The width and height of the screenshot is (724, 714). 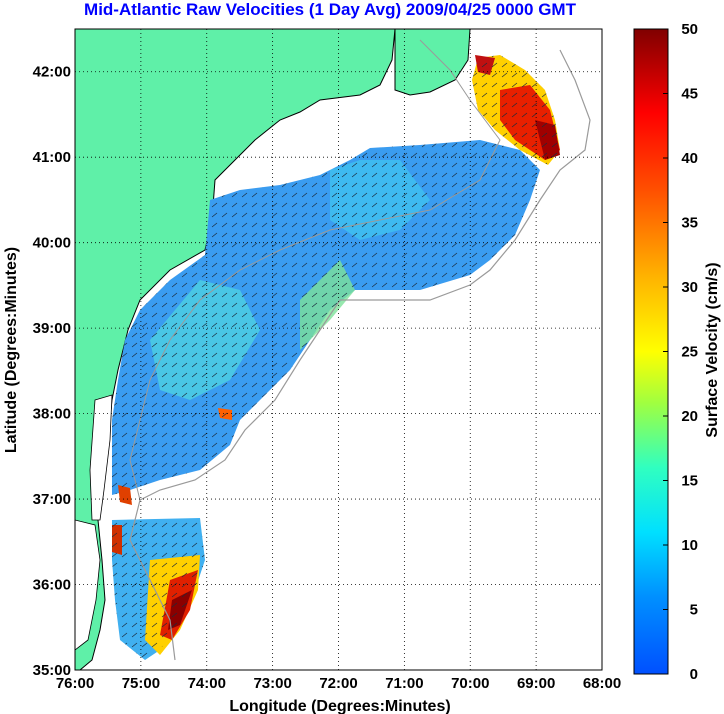 What do you see at coordinates (470, 683) in the screenshot?
I see `x-tick-label: 70:00` at bounding box center [470, 683].